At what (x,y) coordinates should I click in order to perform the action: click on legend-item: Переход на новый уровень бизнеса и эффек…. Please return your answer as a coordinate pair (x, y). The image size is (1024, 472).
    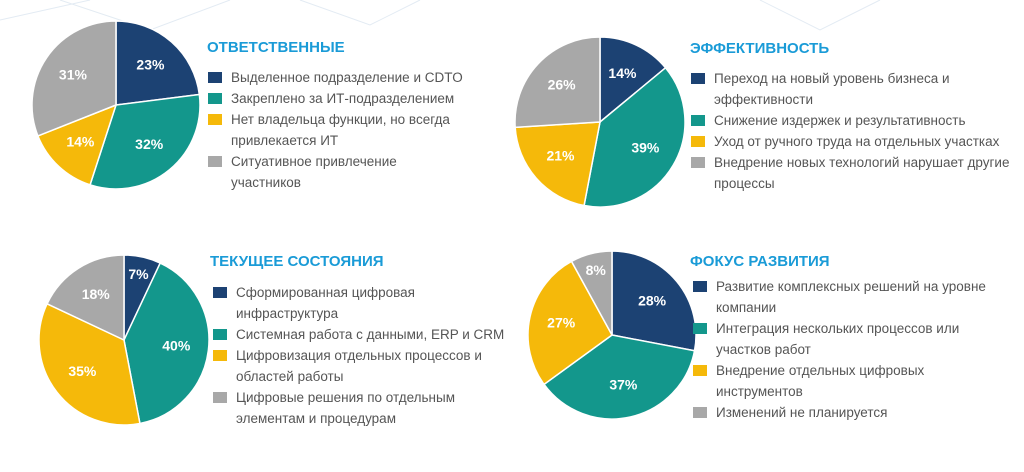
    Looking at the image, I should click on (853, 89).